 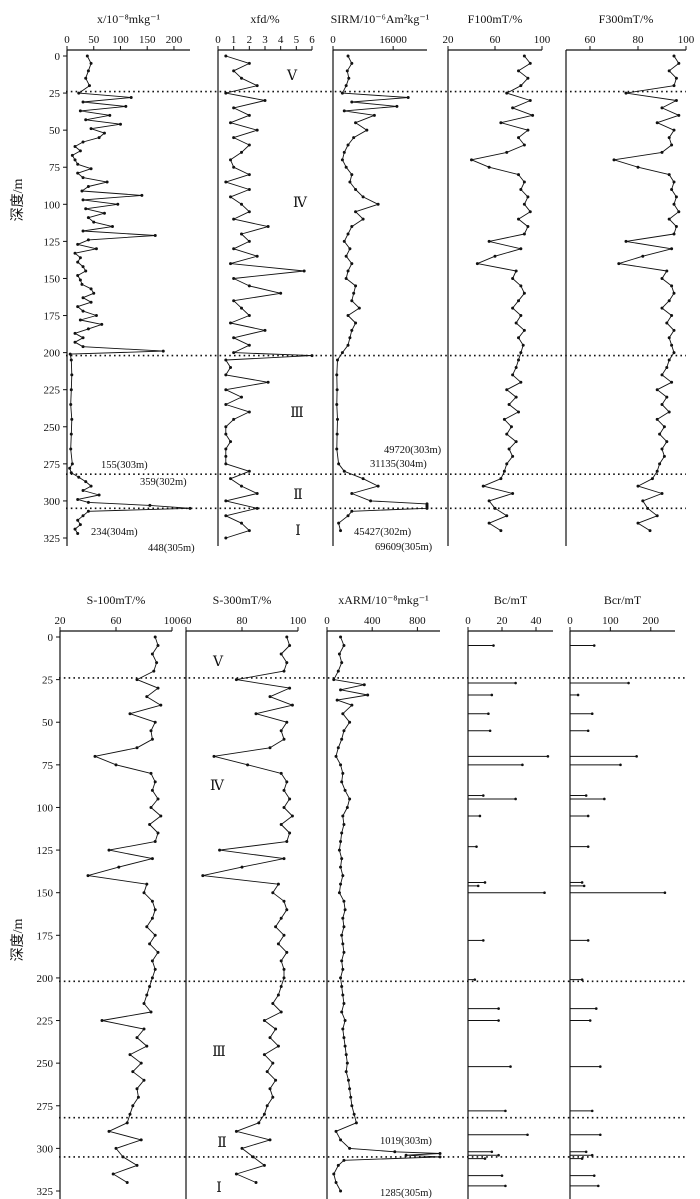 What do you see at coordinates (623, 600) in the screenshot?
I see `x-axis-title: Bcr/mT` at bounding box center [623, 600].